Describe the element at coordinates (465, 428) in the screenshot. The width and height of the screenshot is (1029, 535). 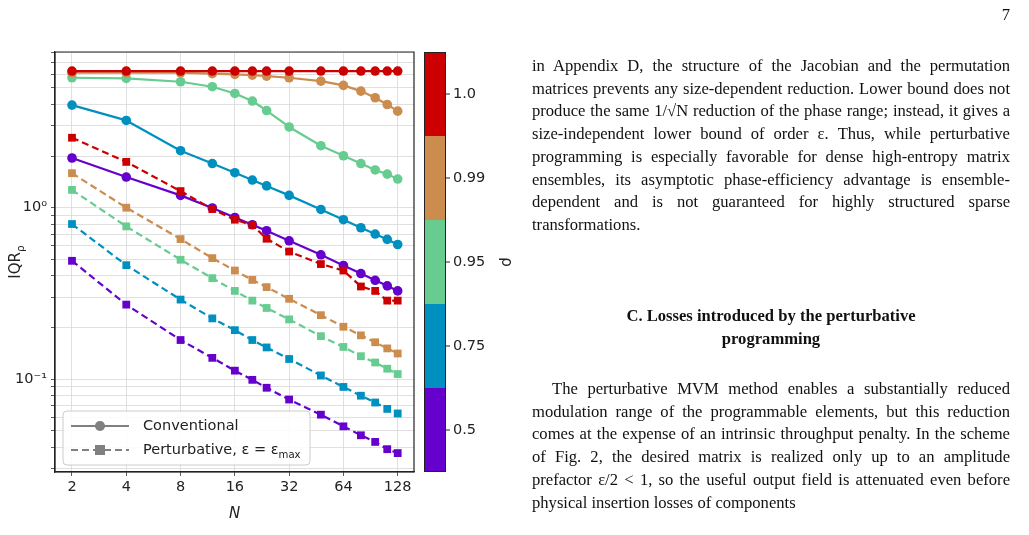
I see `text: 0.5` at that location.